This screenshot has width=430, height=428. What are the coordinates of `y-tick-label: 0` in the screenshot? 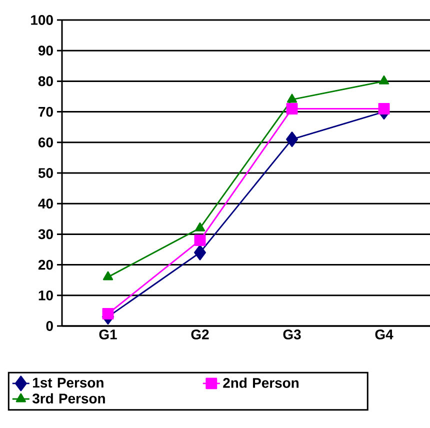 It's located at (49, 326).